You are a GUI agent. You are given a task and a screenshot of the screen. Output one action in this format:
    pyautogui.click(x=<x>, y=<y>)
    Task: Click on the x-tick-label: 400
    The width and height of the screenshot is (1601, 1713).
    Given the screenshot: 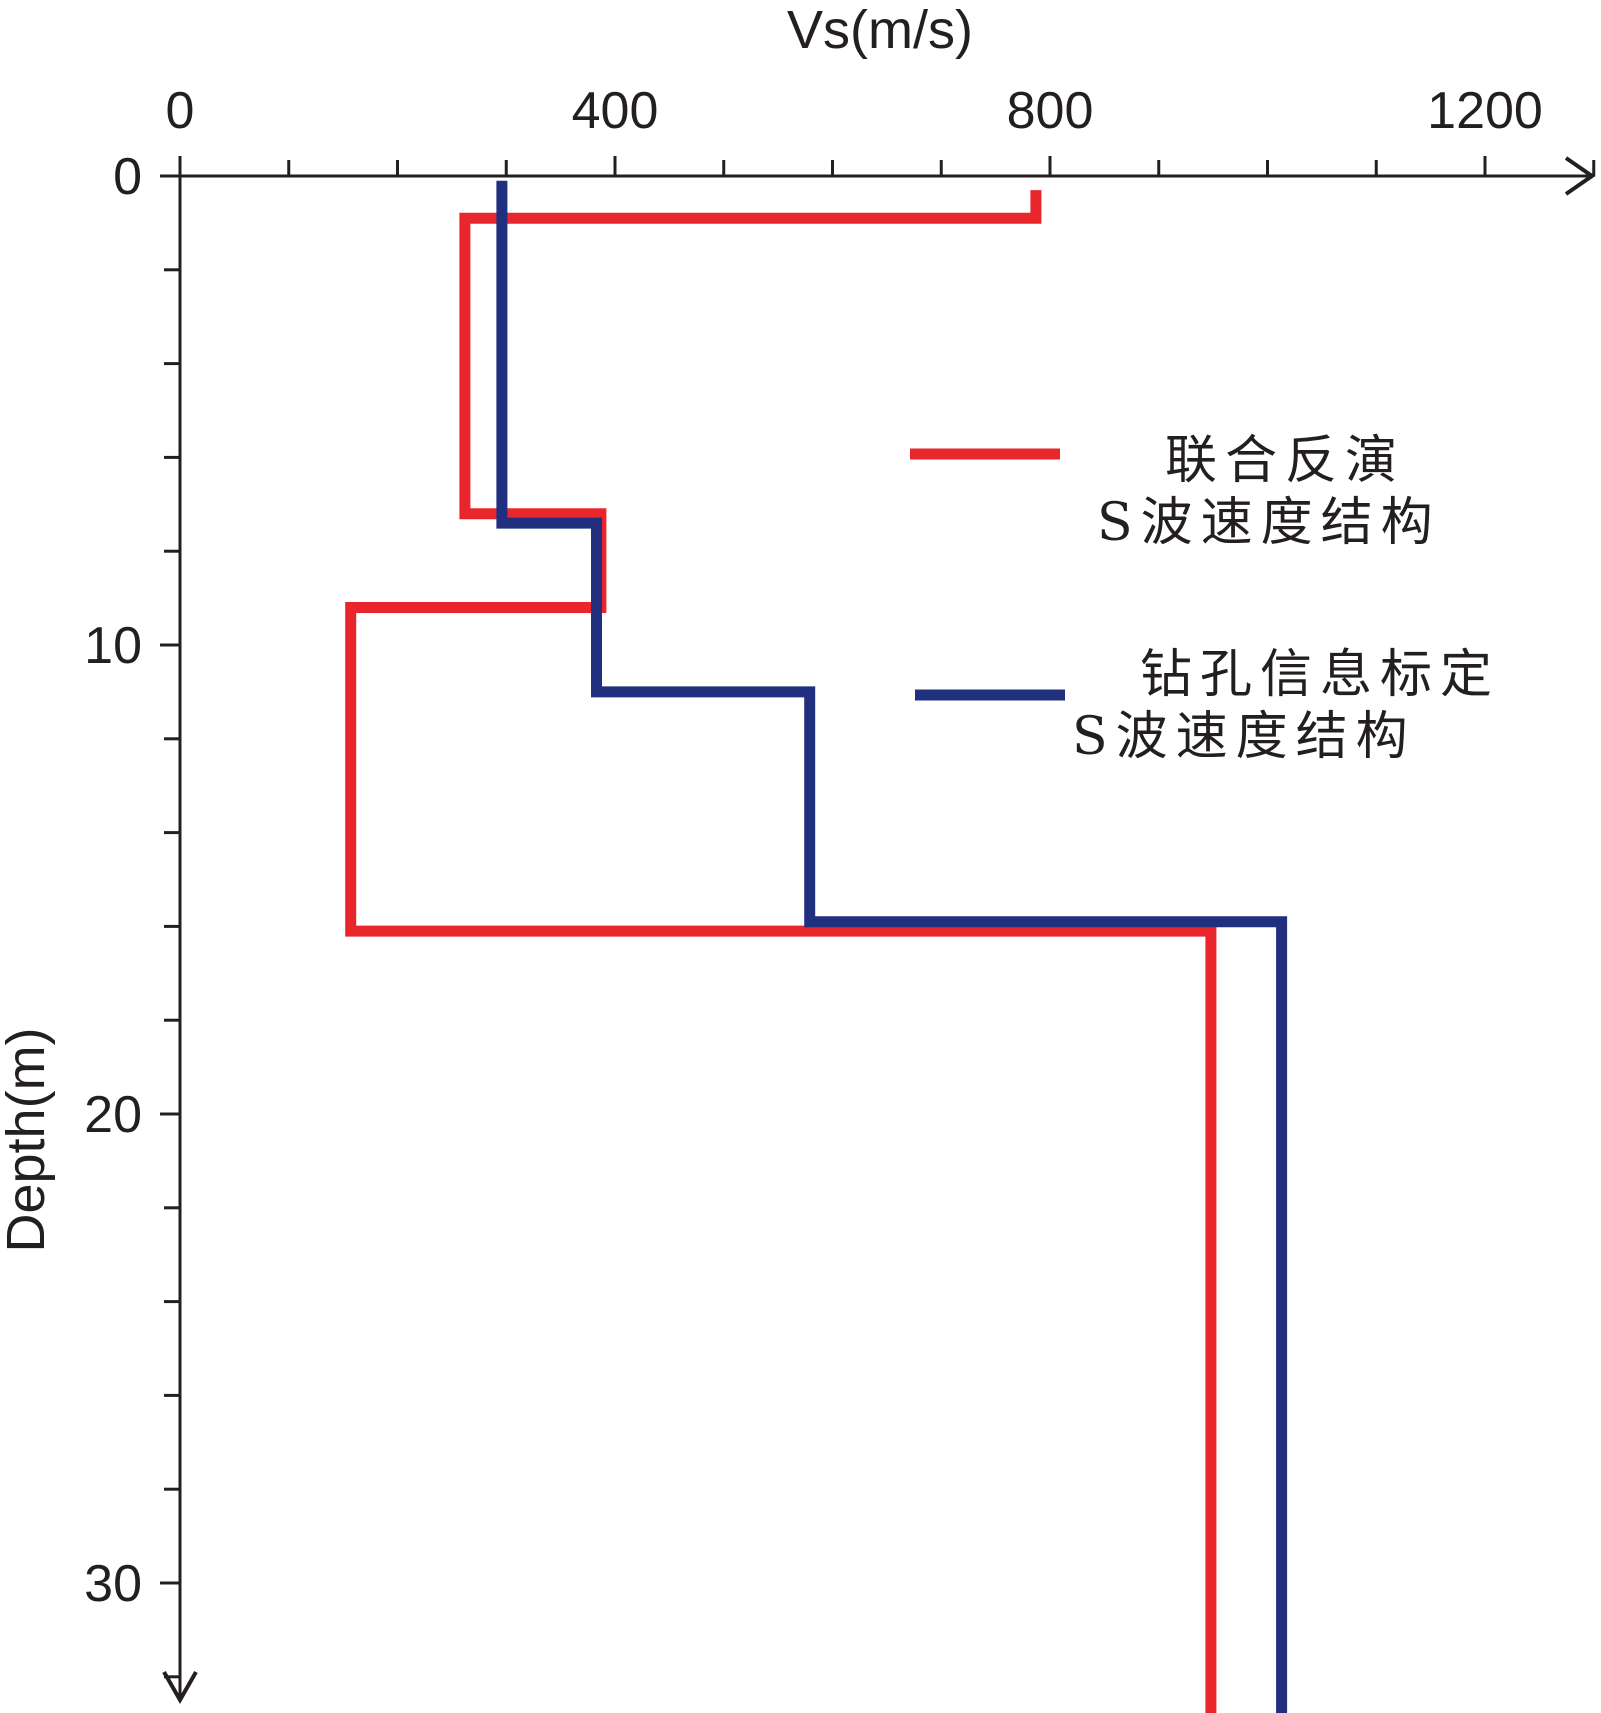 What is the action you would take?
    pyautogui.click(x=615, y=111)
    